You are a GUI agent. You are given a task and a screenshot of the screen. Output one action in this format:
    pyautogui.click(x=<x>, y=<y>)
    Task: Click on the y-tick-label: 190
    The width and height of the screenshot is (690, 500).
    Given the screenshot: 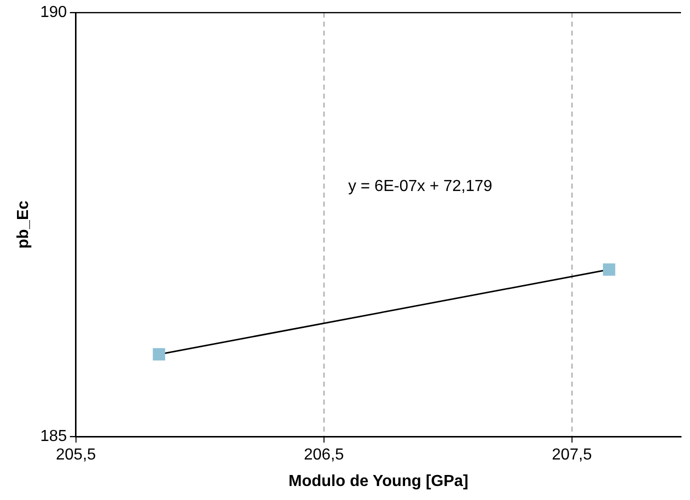 What is the action you would take?
    pyautogui.click(x=53, y=13)
    